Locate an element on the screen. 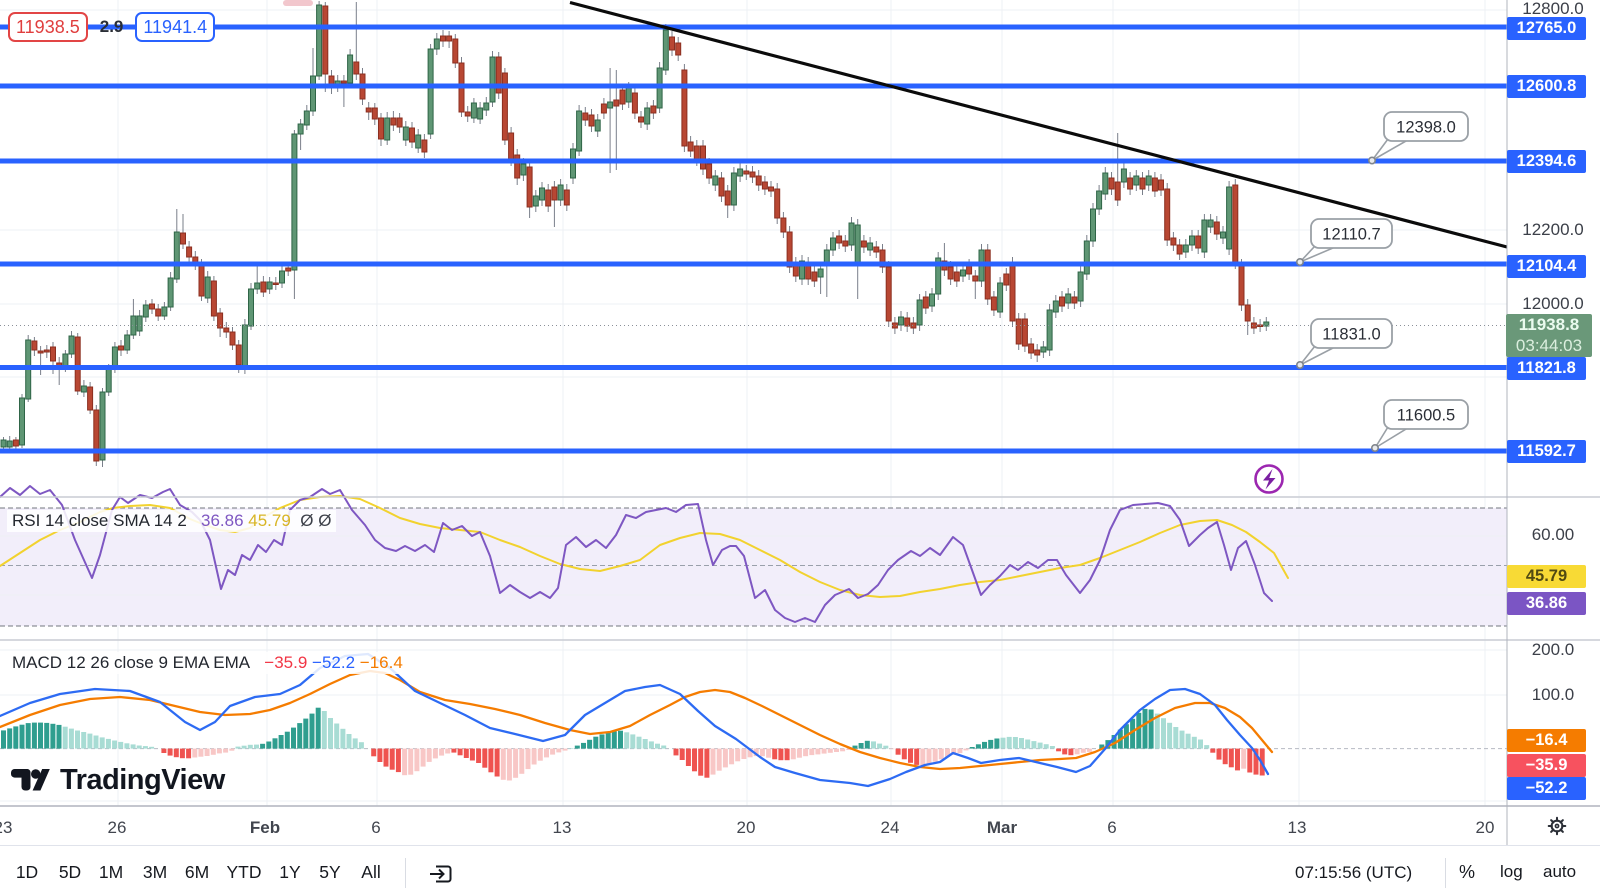 This screenshot has height=893, width=1600. svg-text: 11831.0 is located at coordinates (1351, 335).